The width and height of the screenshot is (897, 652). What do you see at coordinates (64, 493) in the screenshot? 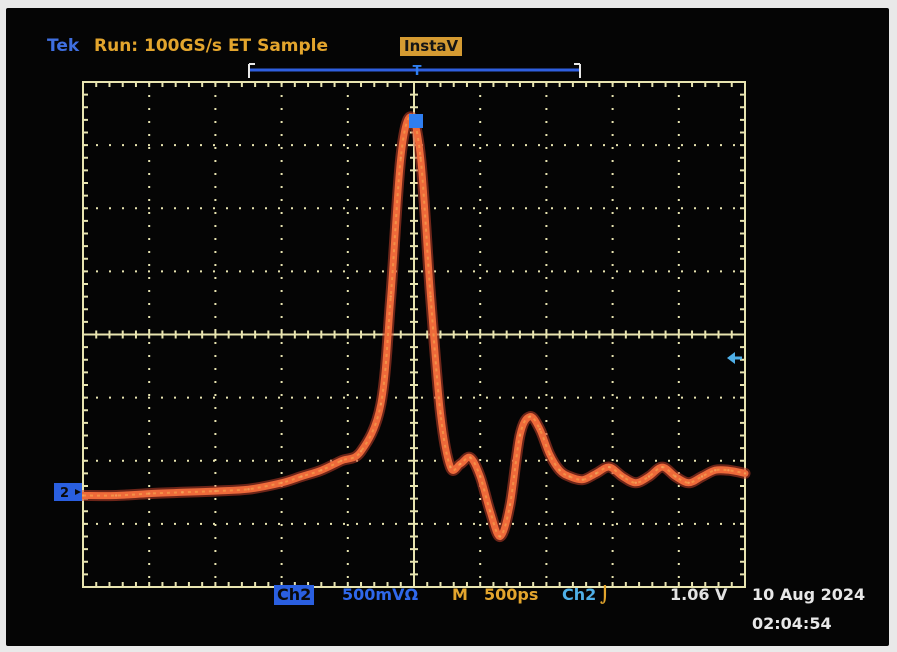
I see `channel-marker-label: 2` at bounding box center [64, 493].